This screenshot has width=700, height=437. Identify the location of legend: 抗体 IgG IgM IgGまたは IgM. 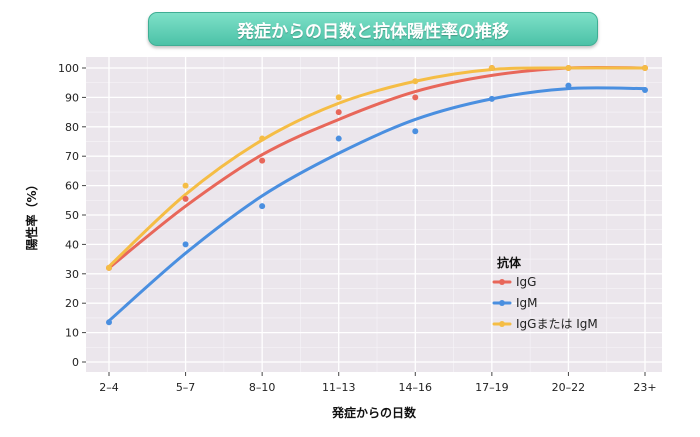
(545, 293).